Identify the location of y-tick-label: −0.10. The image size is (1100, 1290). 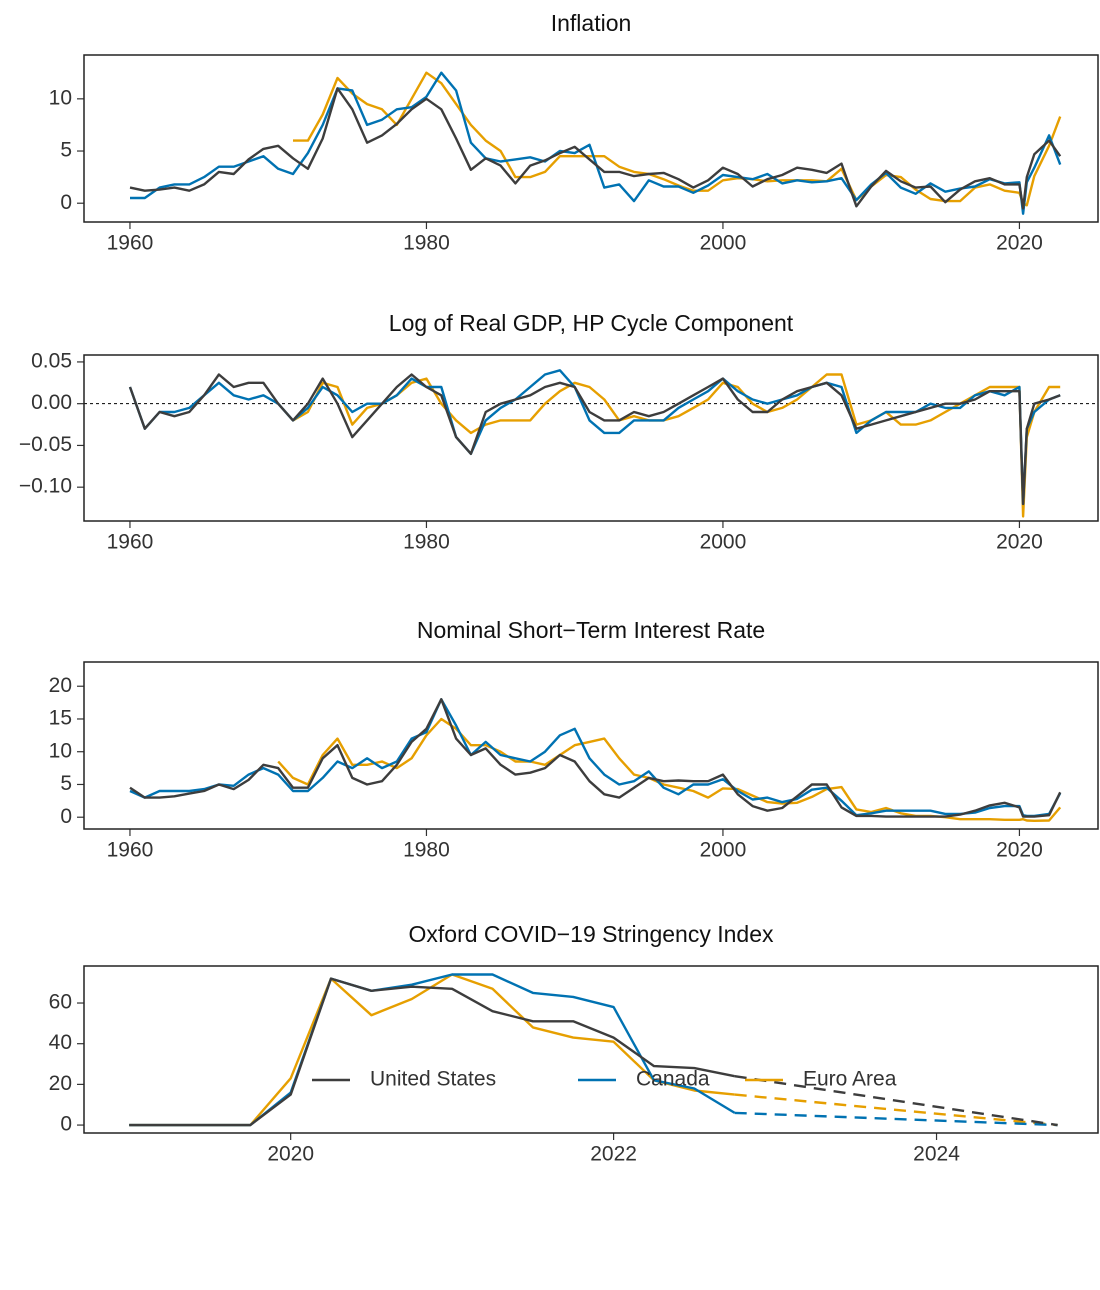
(45, 486).